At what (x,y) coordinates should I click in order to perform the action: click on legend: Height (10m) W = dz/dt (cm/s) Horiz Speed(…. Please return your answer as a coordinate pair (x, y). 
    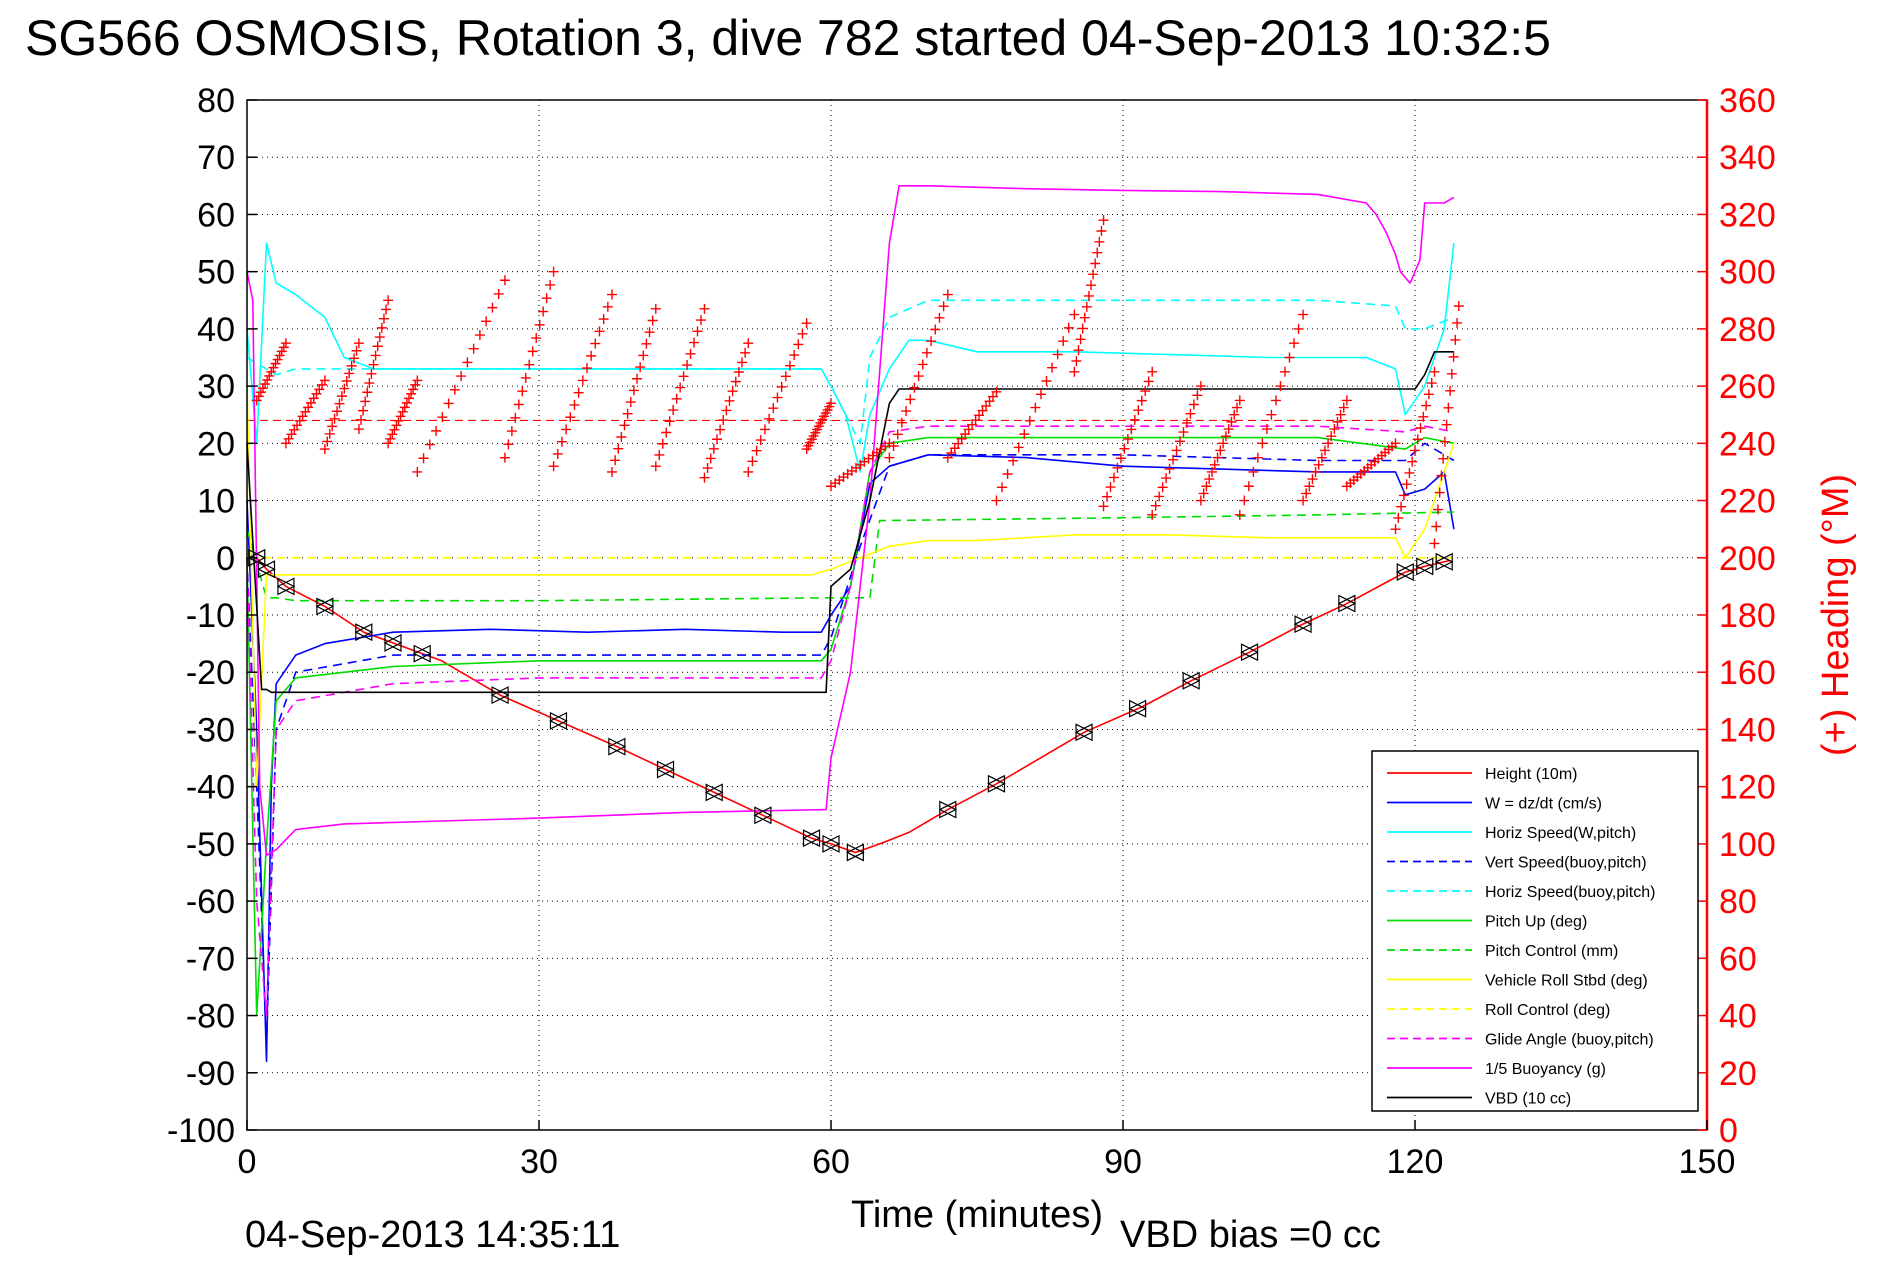
    Looking at the image, I should click on (1535, 931).